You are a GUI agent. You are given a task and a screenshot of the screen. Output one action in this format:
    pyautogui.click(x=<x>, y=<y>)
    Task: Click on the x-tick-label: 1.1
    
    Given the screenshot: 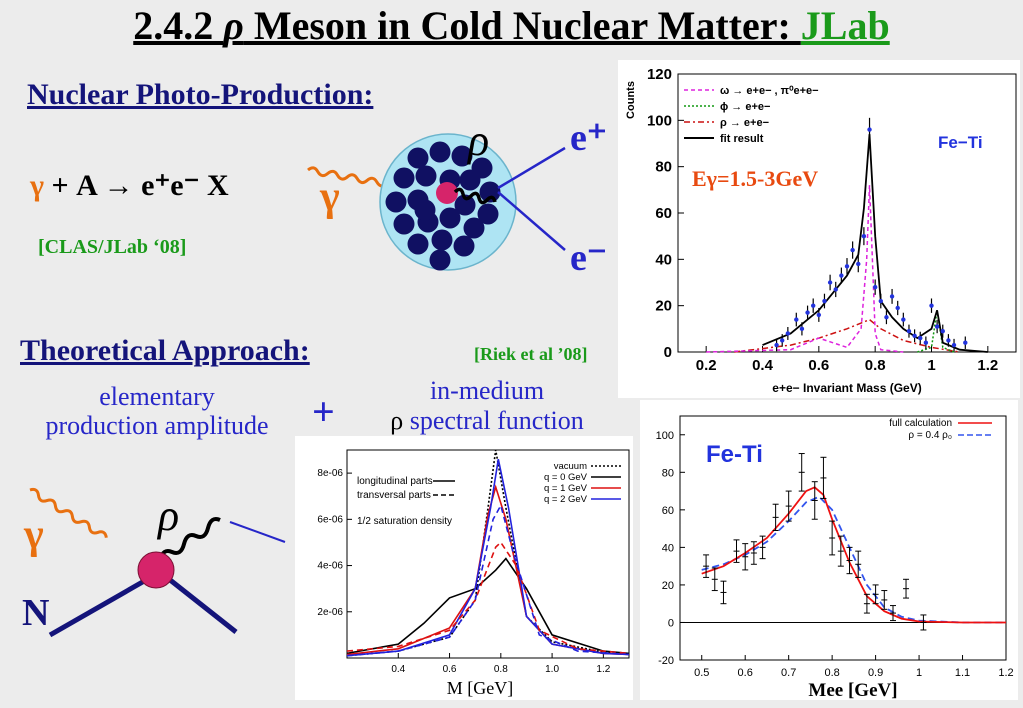 What is the action you would take?
    pyautogui.click(x=962, y=673)
    